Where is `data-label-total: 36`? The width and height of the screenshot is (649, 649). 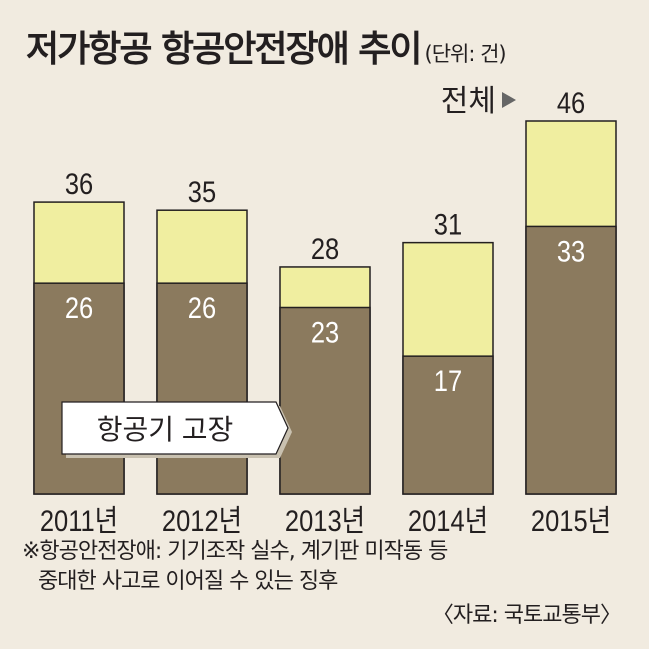 data-label-total: 36 is located at coordinates (79, 183).